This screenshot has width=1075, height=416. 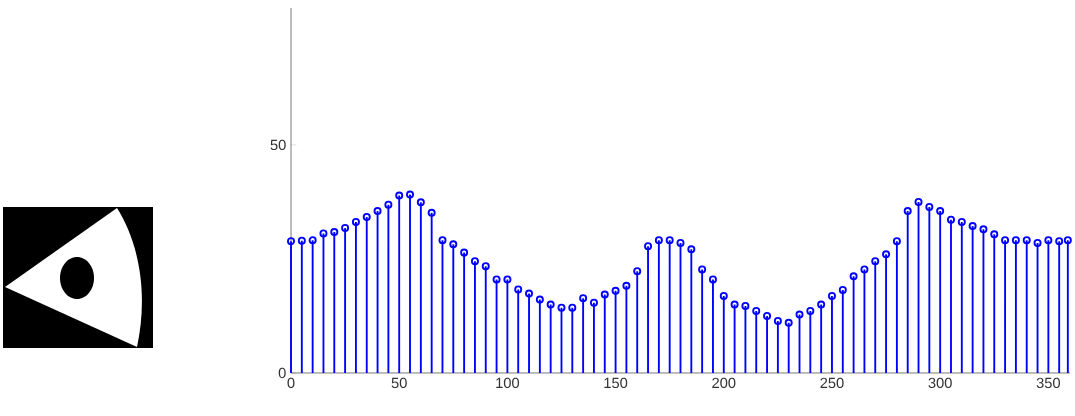 What do you see at coordinates (832, 383) in the screenshot?
I see `x-tick-label: 250` at bounding box center [832, 383].